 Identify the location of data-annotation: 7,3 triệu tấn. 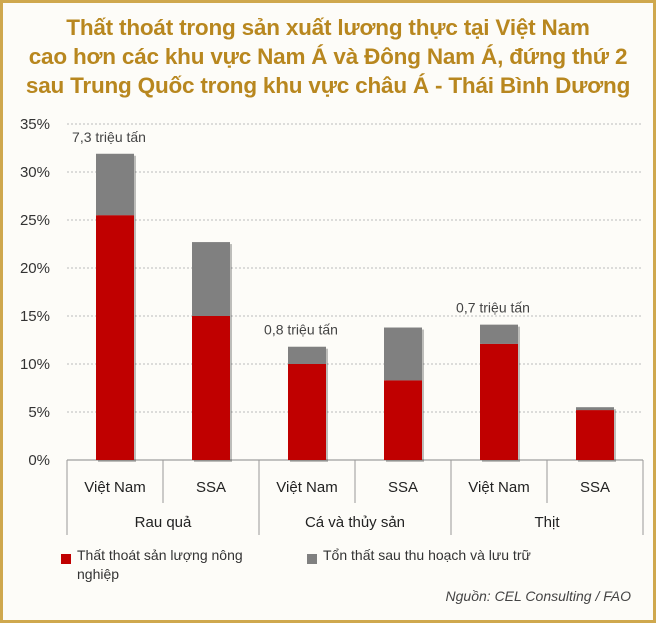
(109, 137).